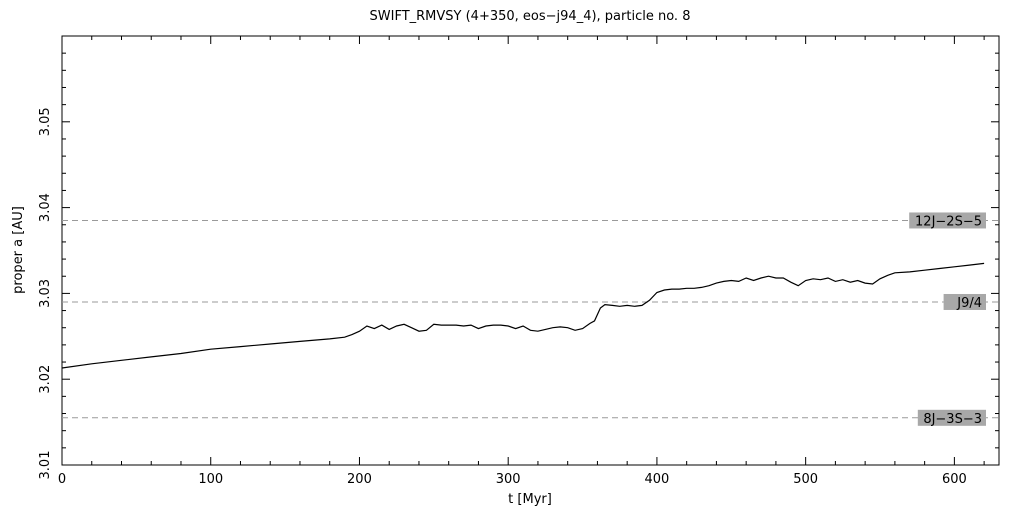  What do you see at coordinates (969, 303) in the screenshot?
I see `resonance-label: J9/4` at bounding box center [969, 303].